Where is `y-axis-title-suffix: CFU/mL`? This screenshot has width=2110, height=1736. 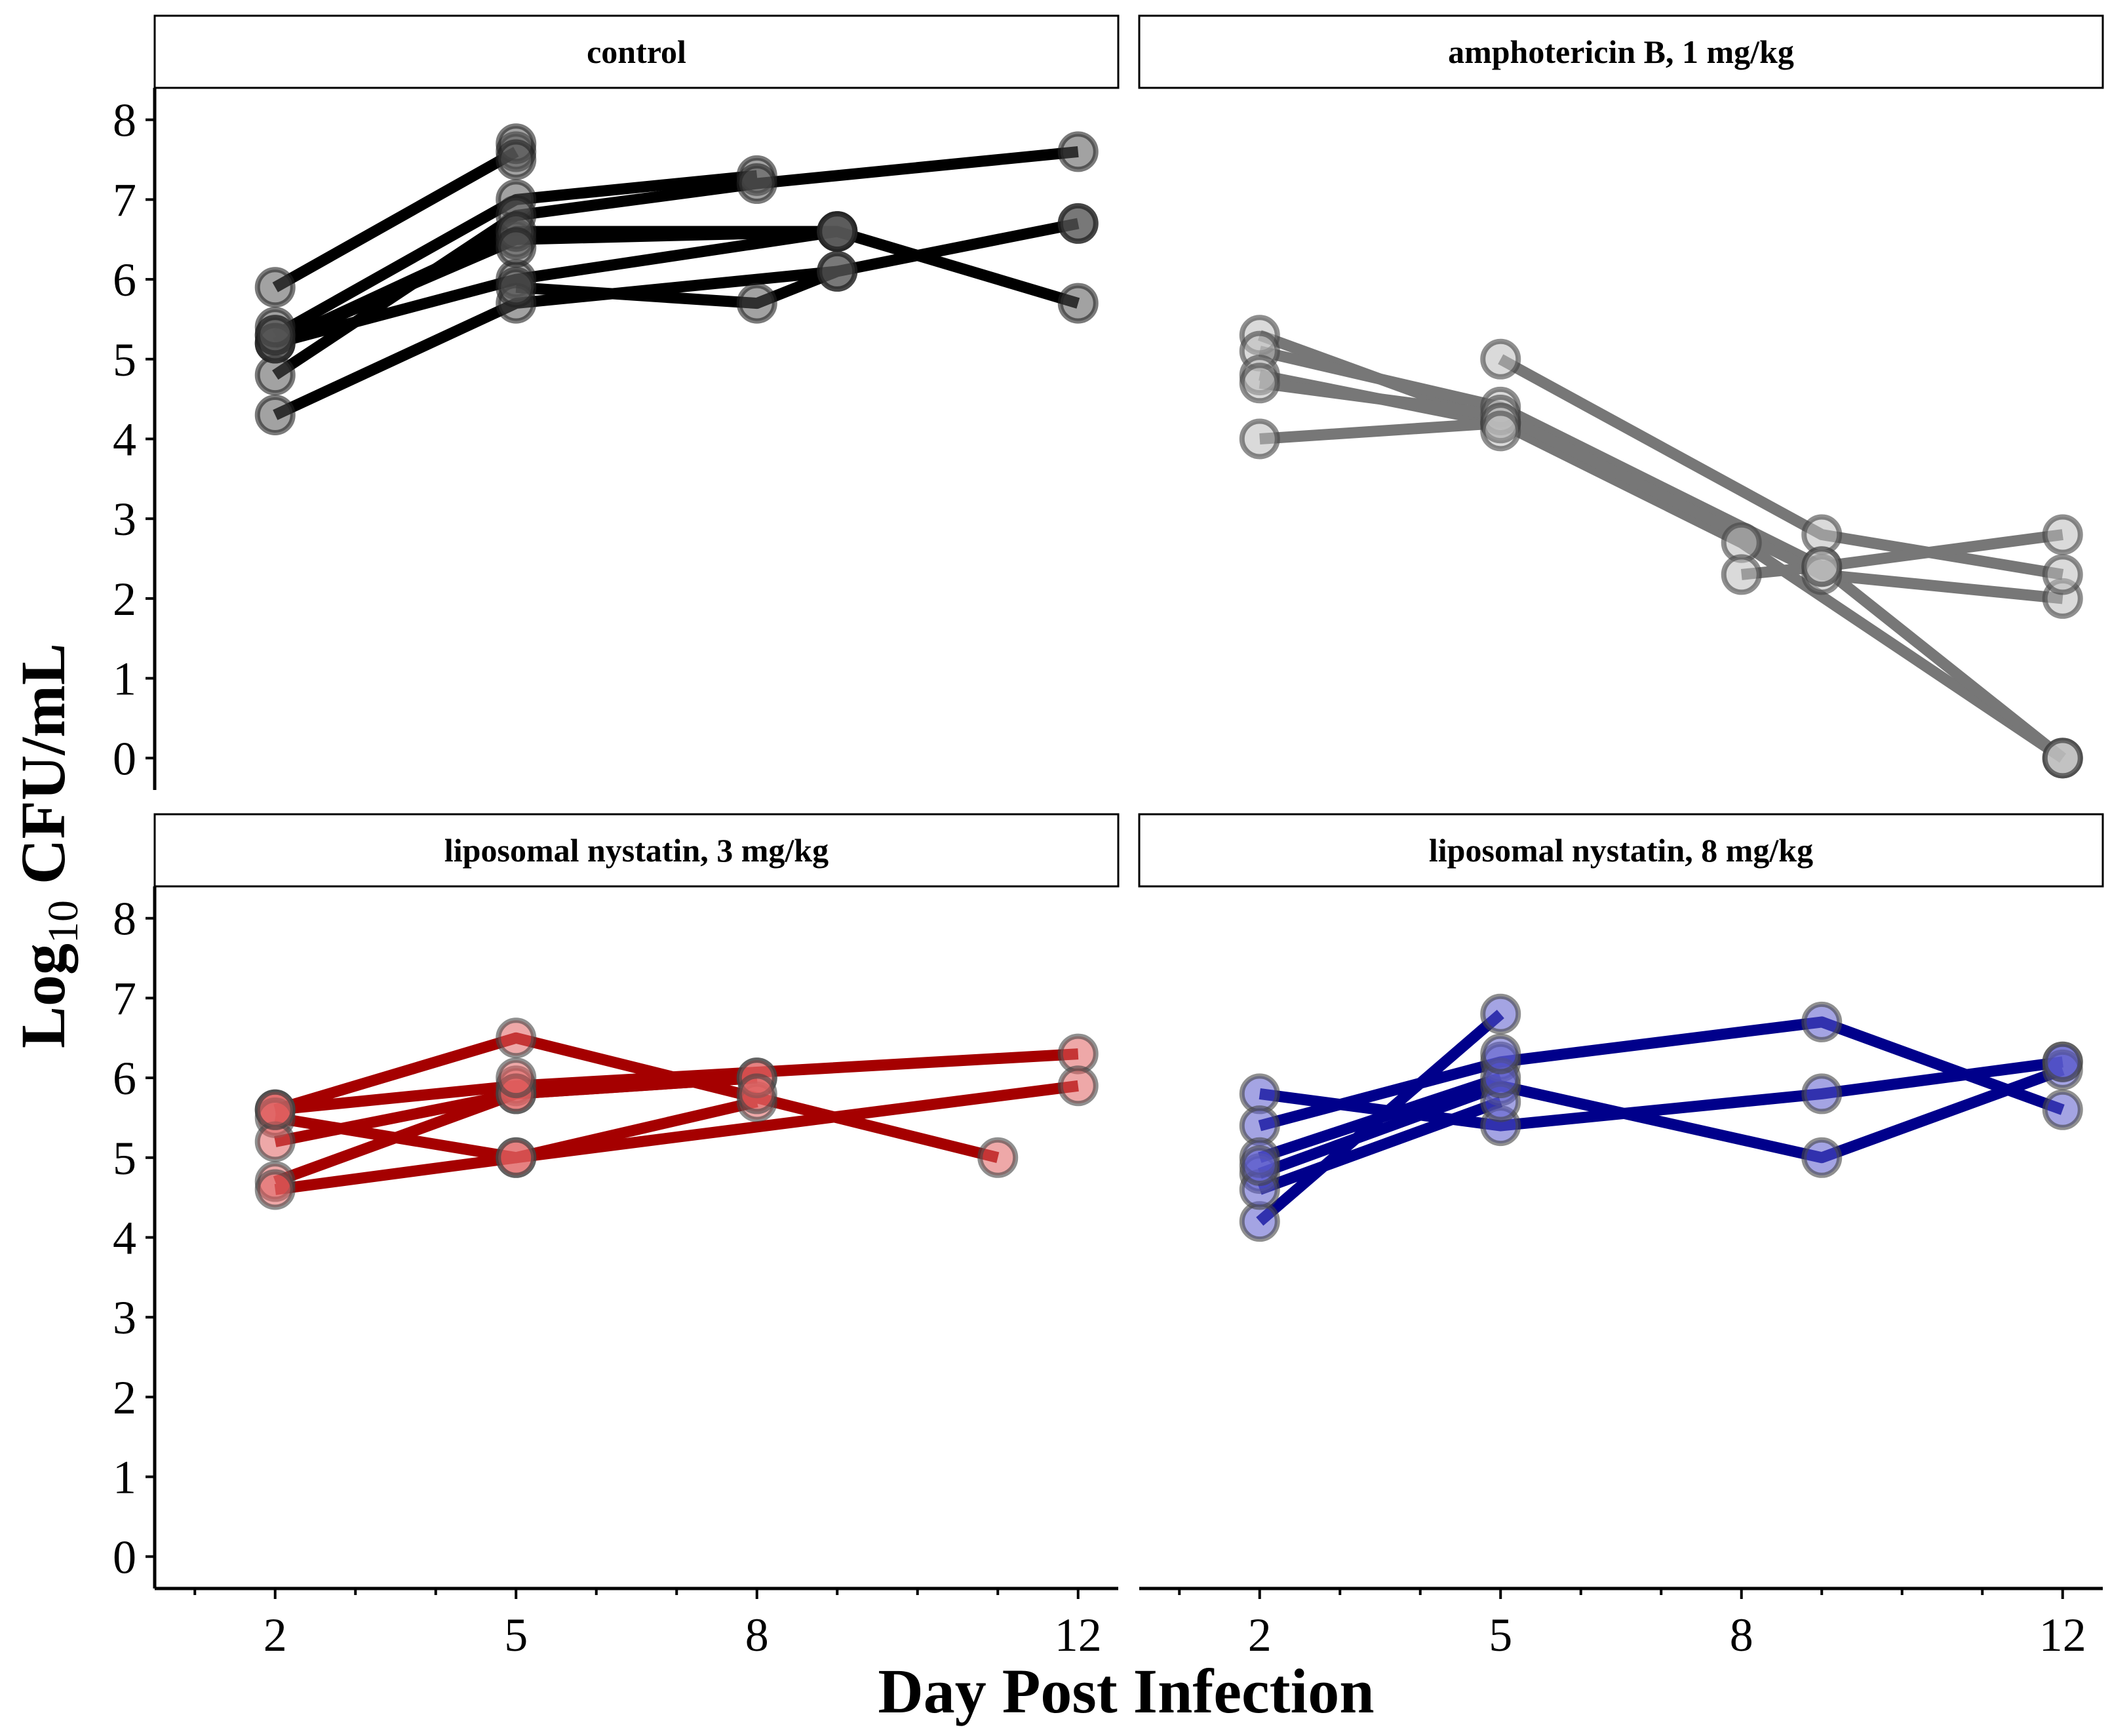 y-axis-title-suffix: CFU/mL is located at coordinates (43, 771).